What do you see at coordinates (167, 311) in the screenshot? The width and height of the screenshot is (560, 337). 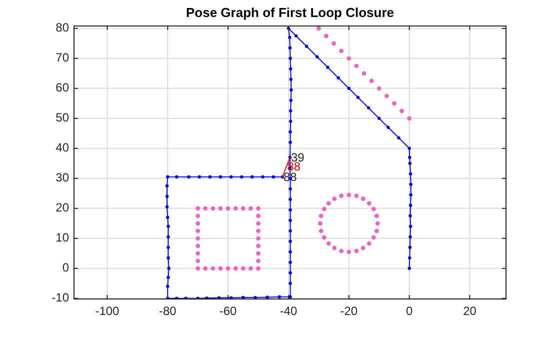 I see `x-tick-label: -80` at bounding box center [167, 311].